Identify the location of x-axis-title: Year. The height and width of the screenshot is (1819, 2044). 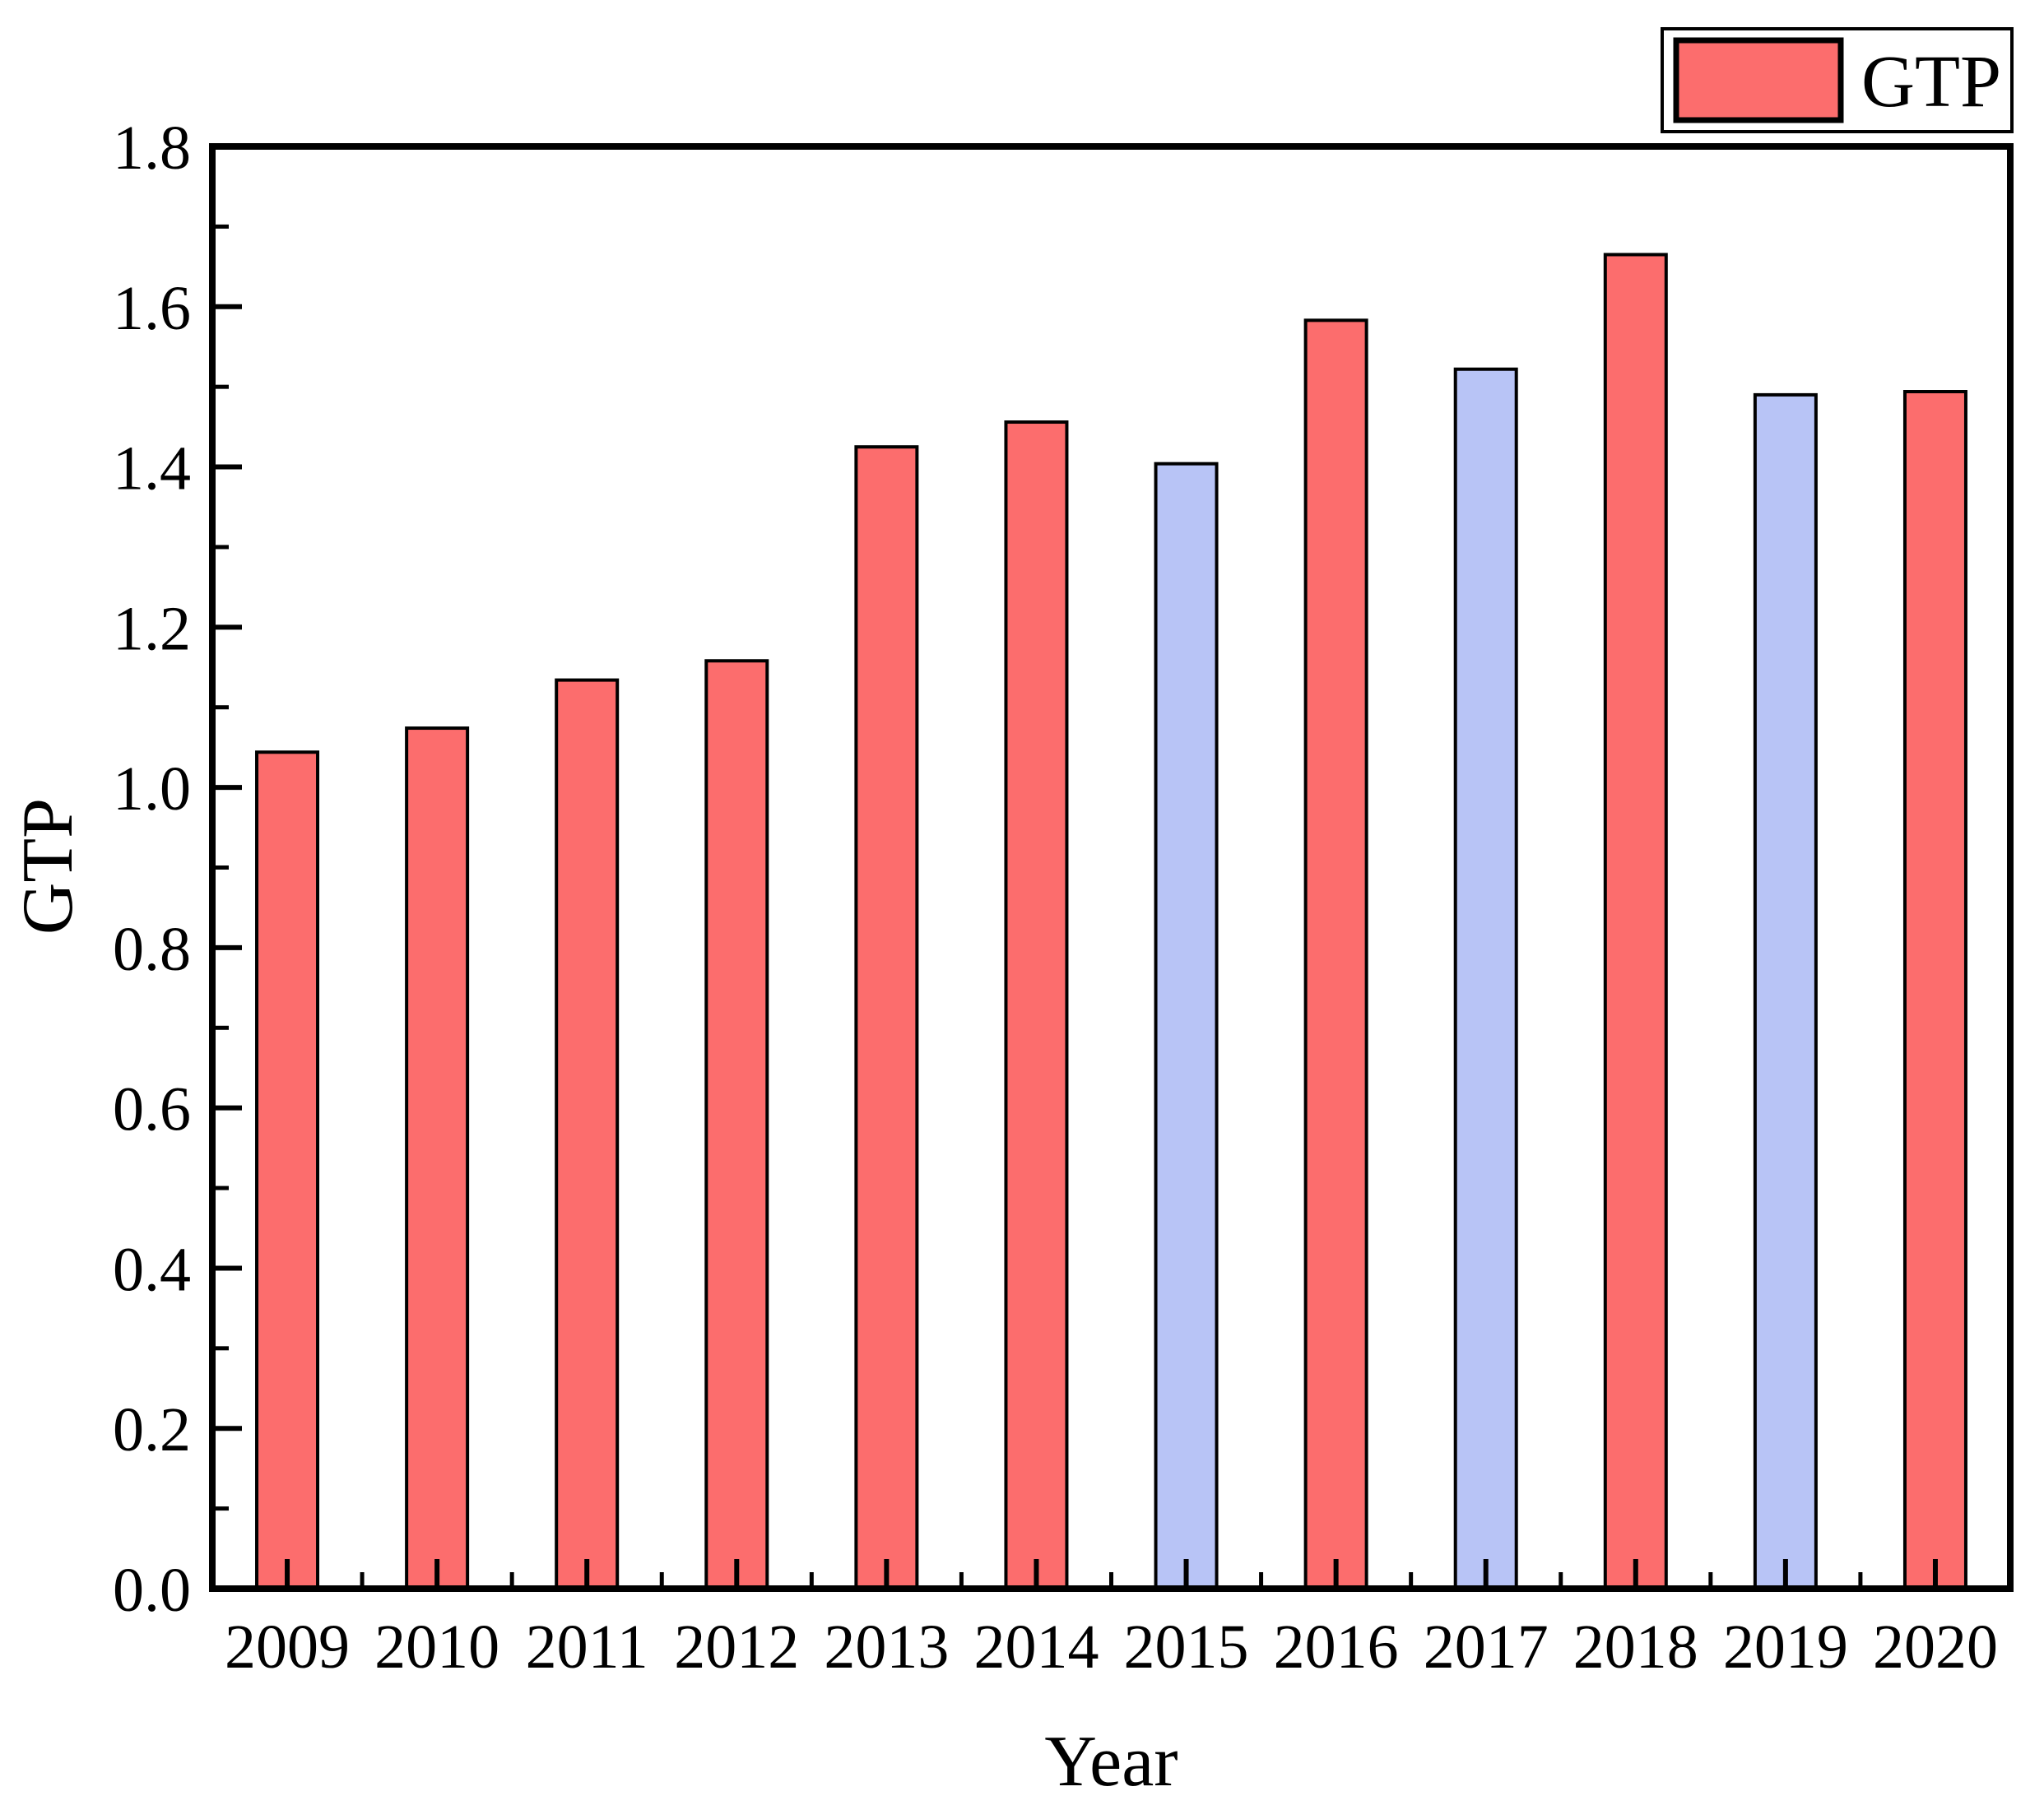
(1111, 1762).